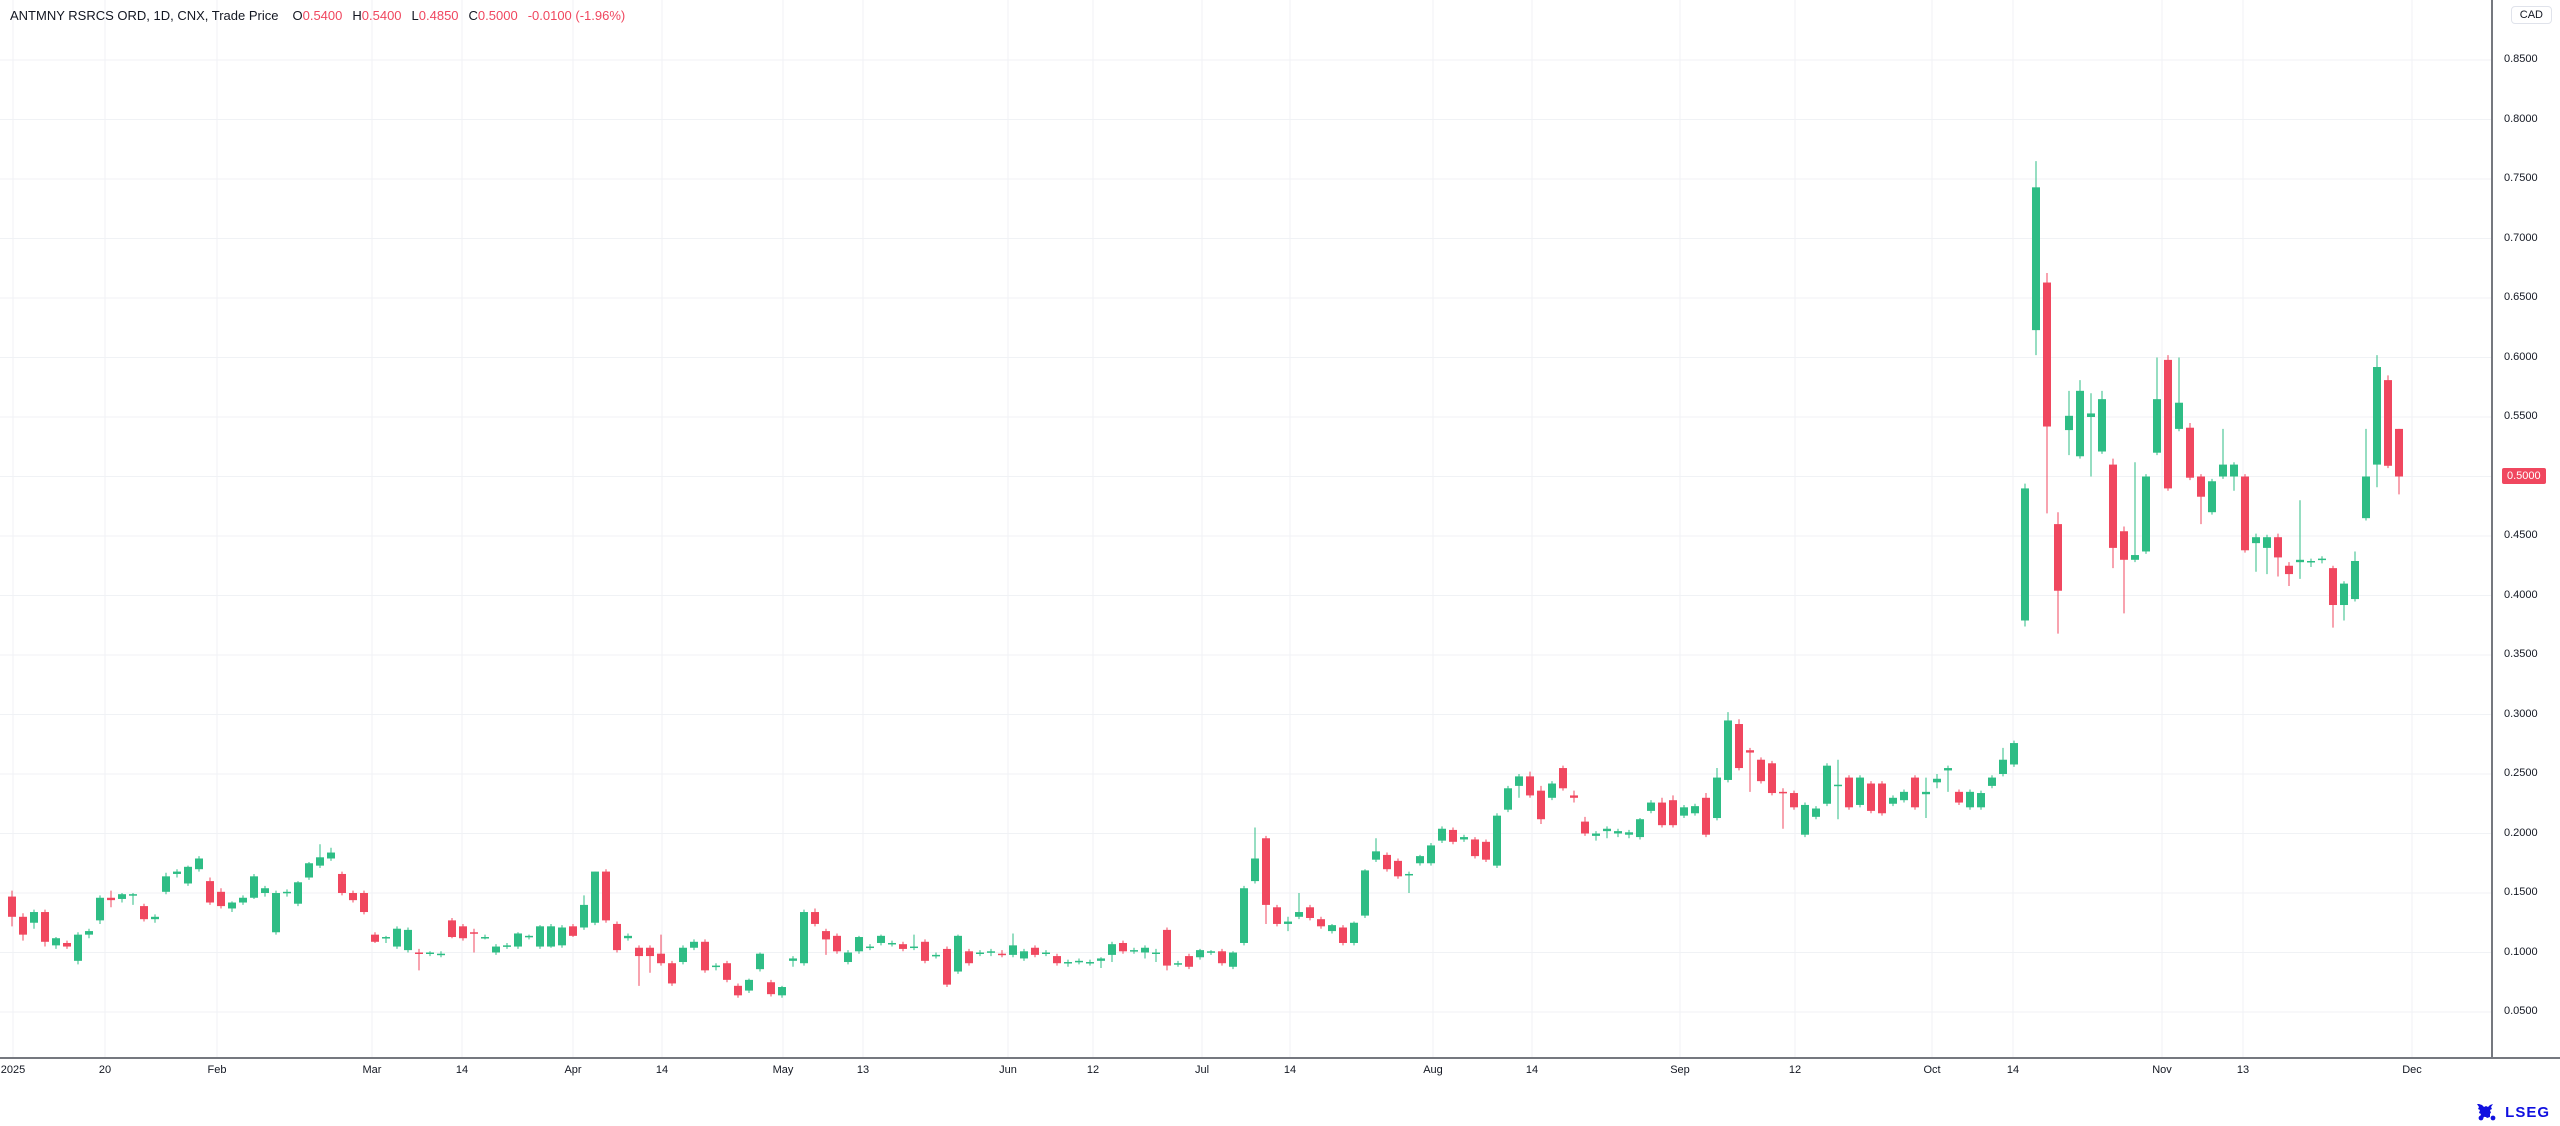 This screenshot has width=2560, height=1126. Describe the element at coordinates (144, 15) in the screenshot. I see `symbol-title: ANTMNY RSRCS ORD, 1D, CNX, Trade Price` at that location.